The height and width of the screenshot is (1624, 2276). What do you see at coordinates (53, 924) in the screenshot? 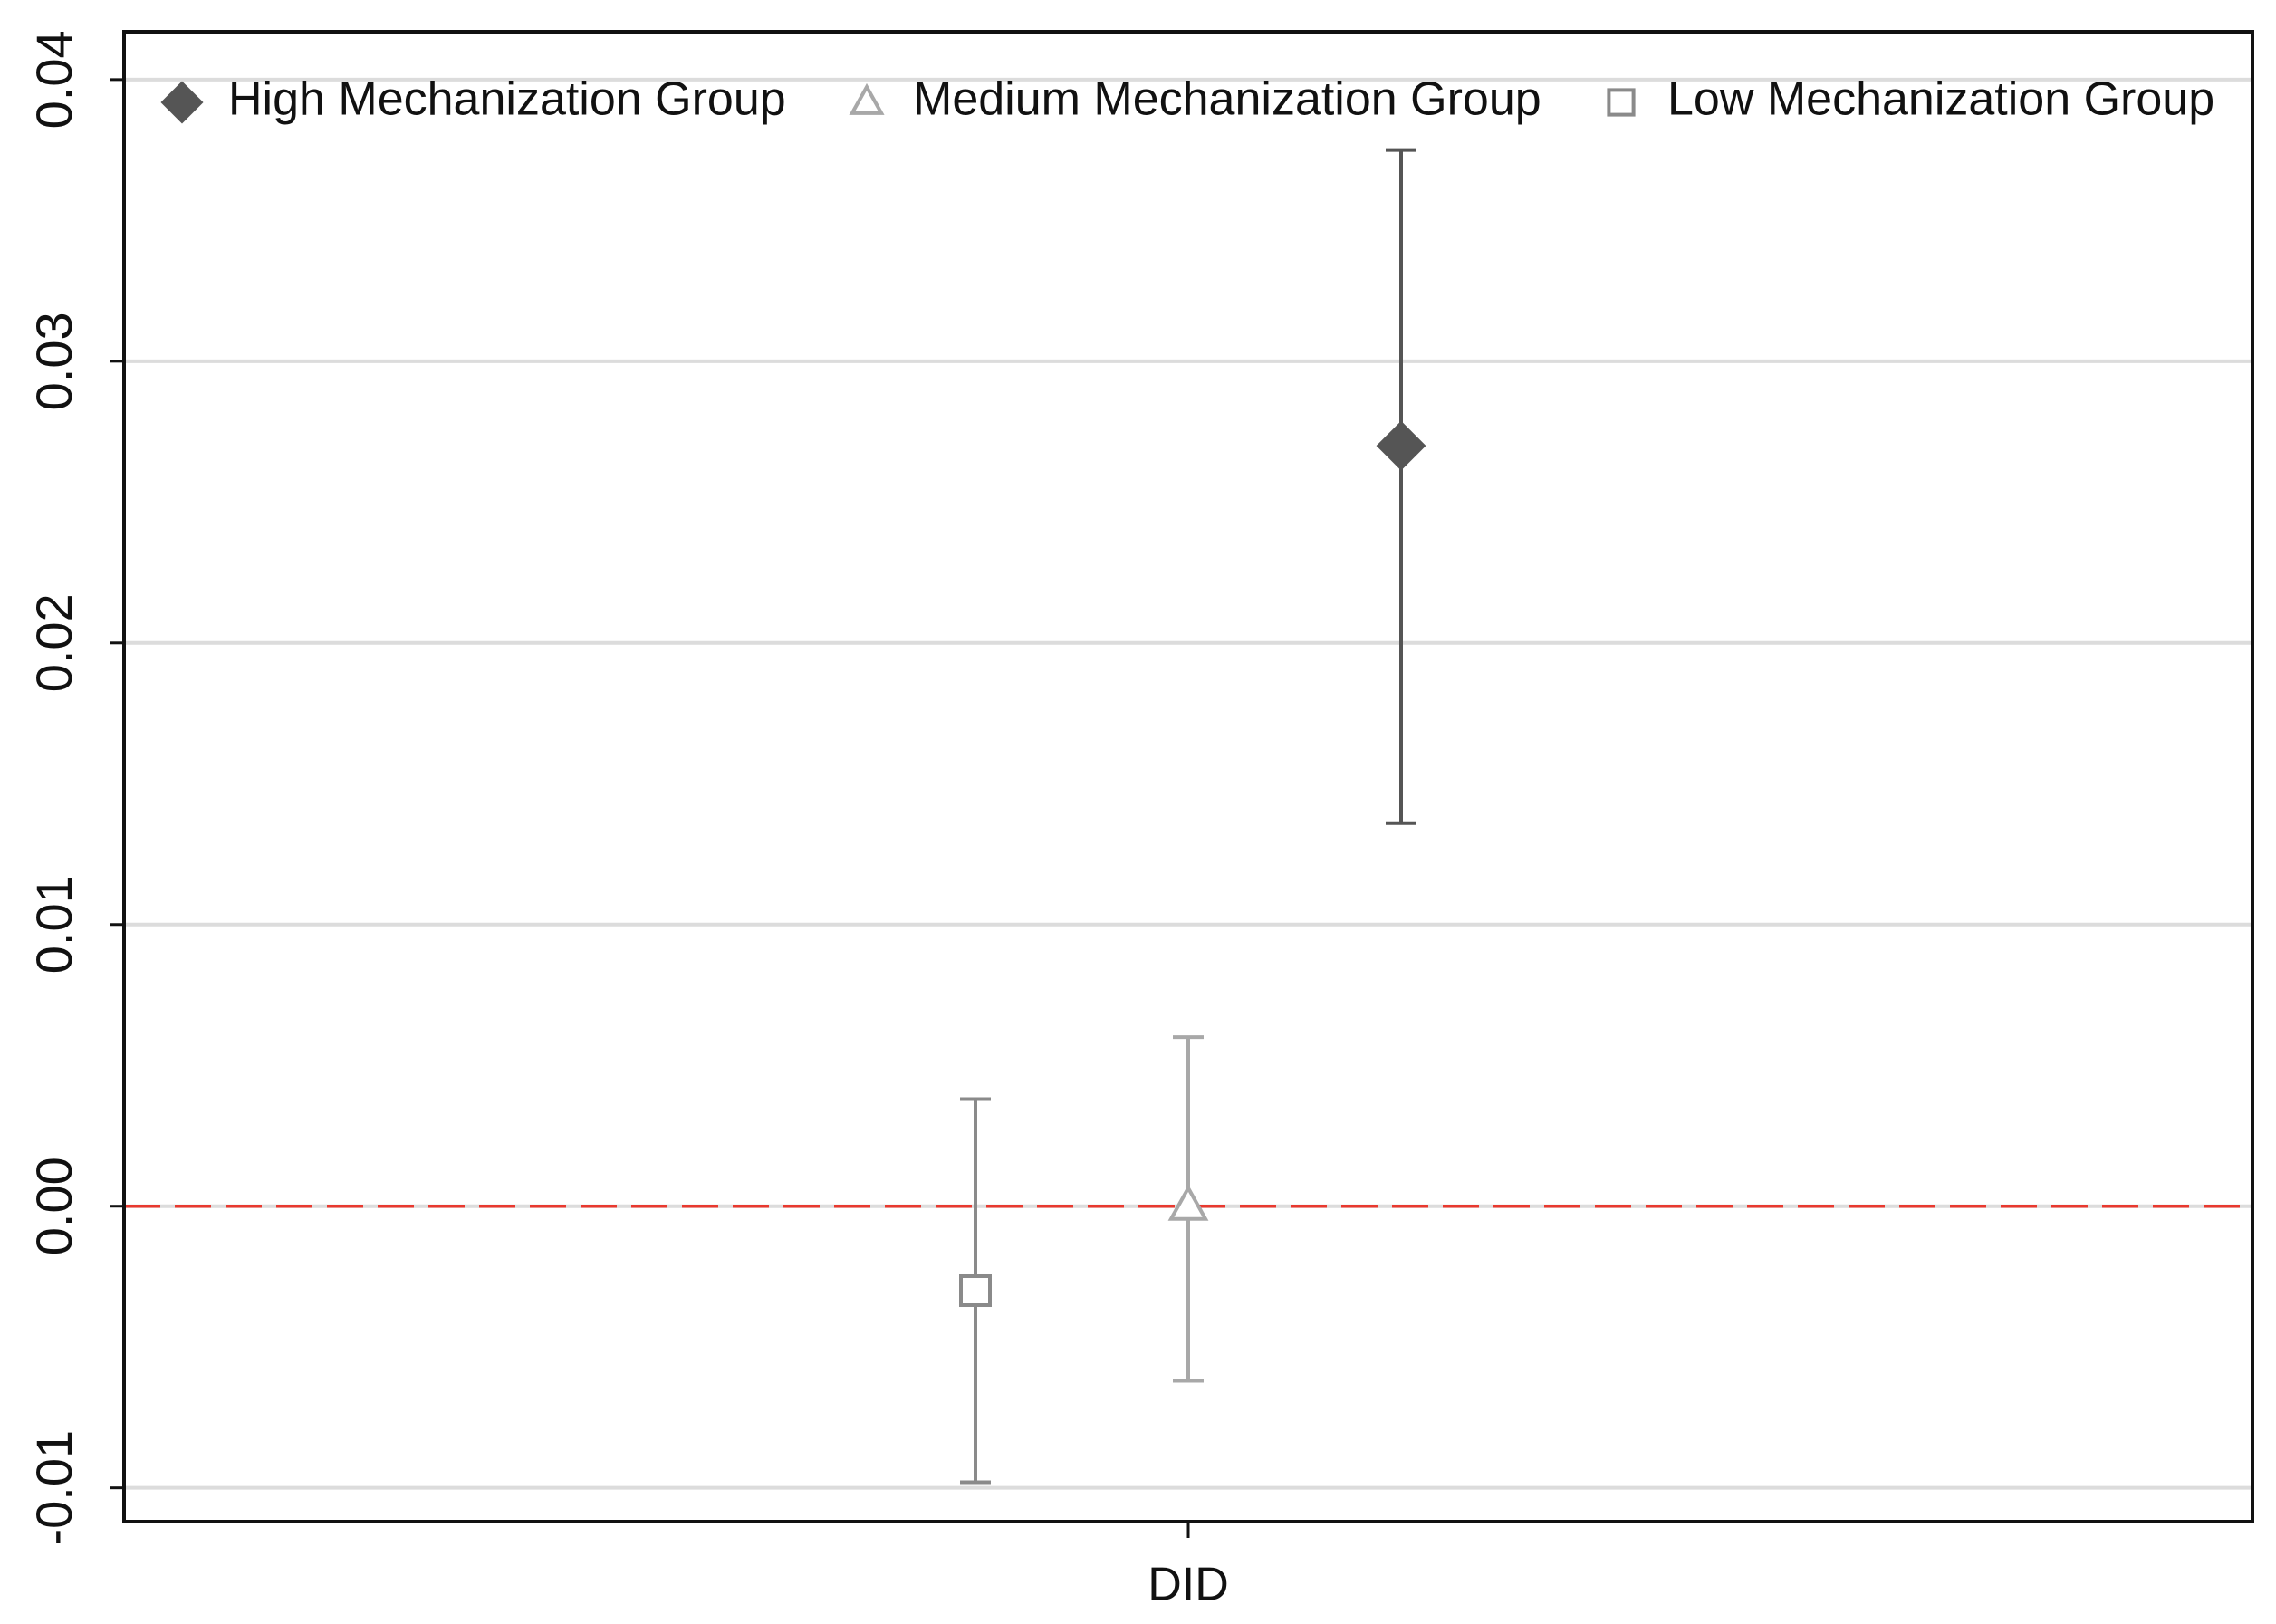
I see `y-tick-label: 0.01` at bounding box center [53, 924].